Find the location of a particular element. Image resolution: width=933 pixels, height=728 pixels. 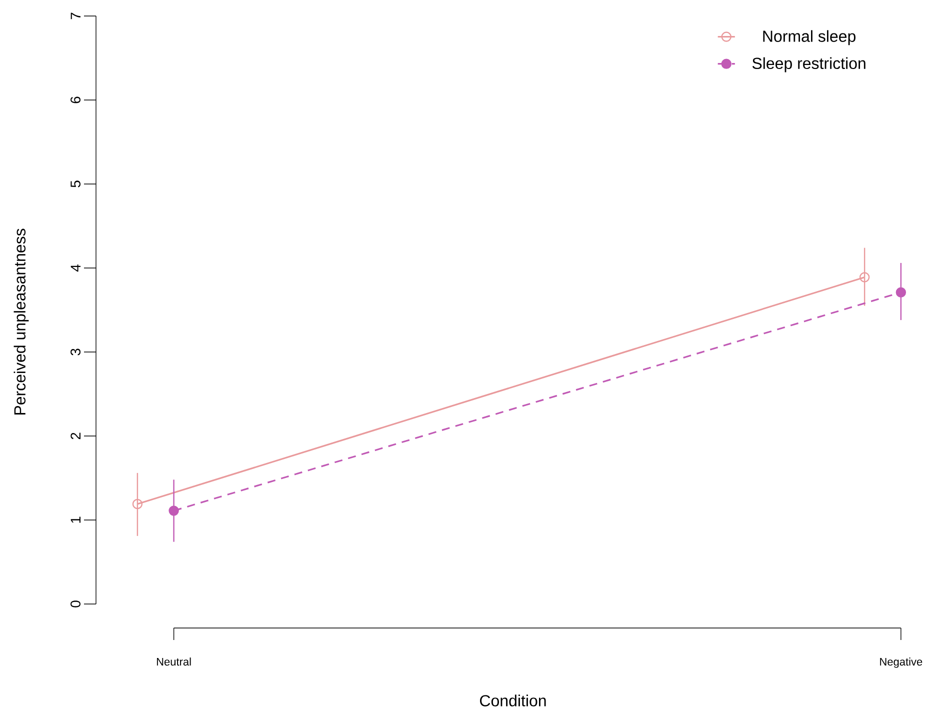

x-tick-label: Negative is located at coordinates (901, 663).